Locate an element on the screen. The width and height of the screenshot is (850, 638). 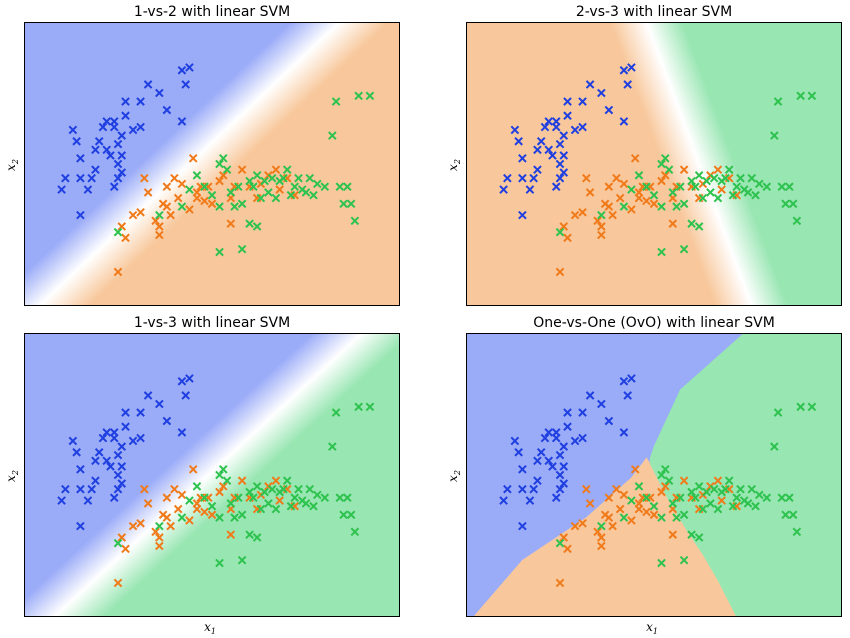
x-axis-label: x1 is located at coordinates (210, 628).